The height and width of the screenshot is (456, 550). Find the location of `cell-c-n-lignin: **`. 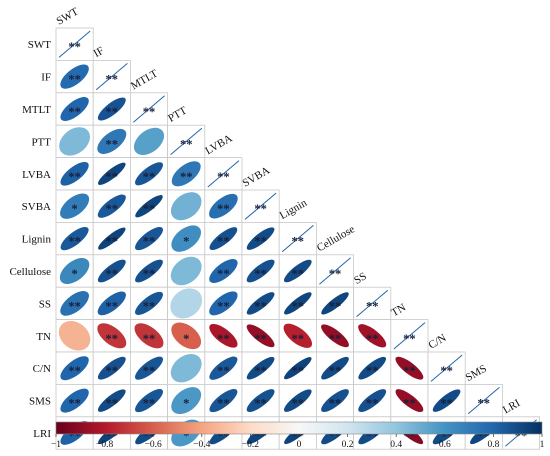

cell-c-n-lignin: ** is located at coordinates (297, 368).